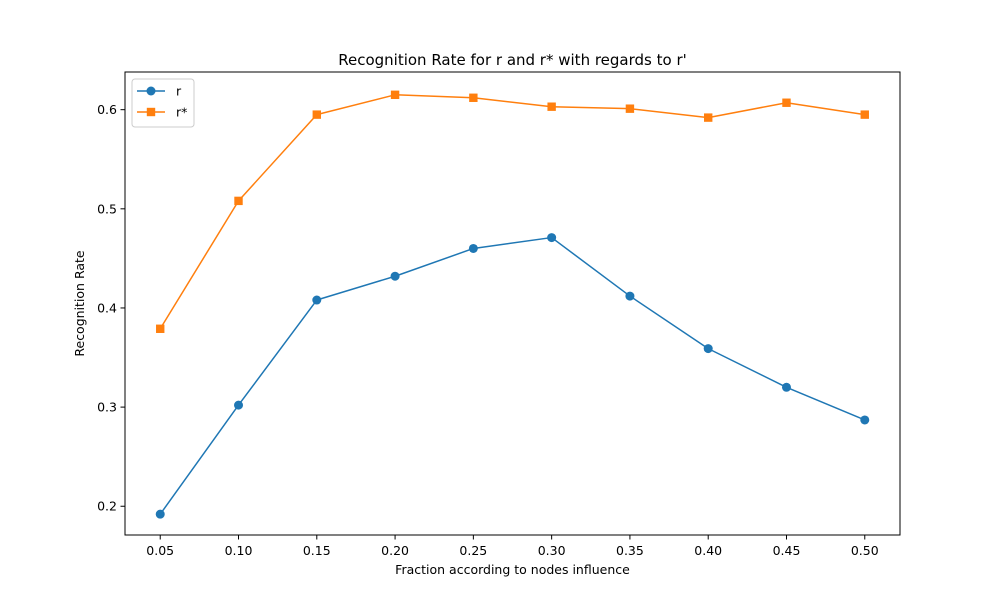 This screenshot has width=1000, height=604. I want to click on x-tick-label: 0.20, so click(395, 550).